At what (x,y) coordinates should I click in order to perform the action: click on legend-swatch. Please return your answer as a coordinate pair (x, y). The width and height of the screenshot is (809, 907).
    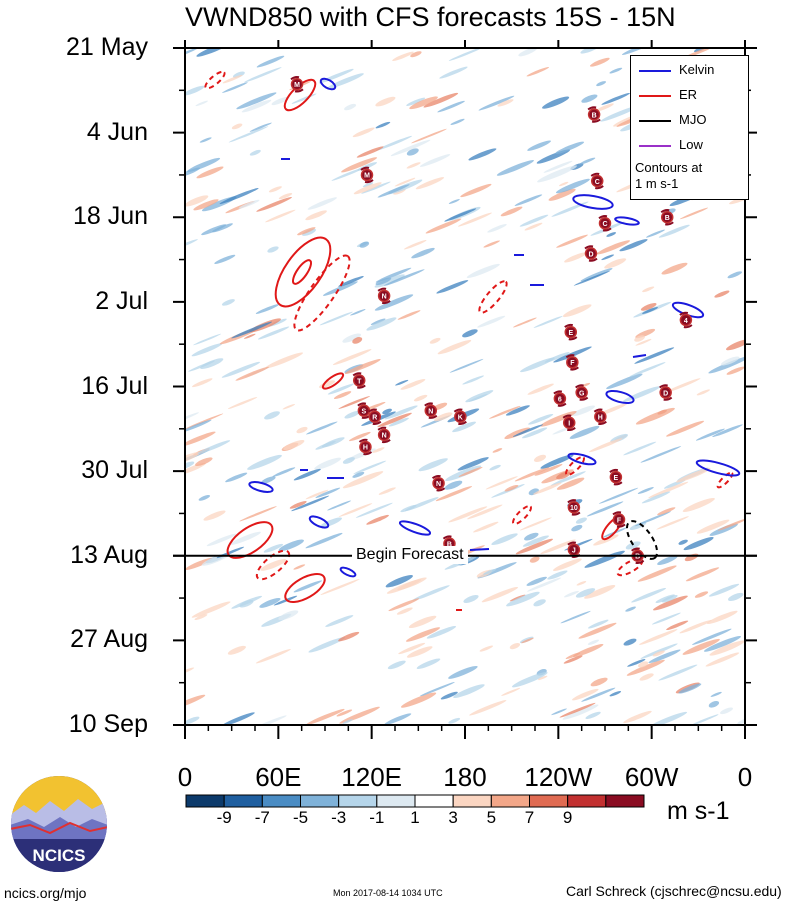
    Looking at the image, I should click on (655, 146).